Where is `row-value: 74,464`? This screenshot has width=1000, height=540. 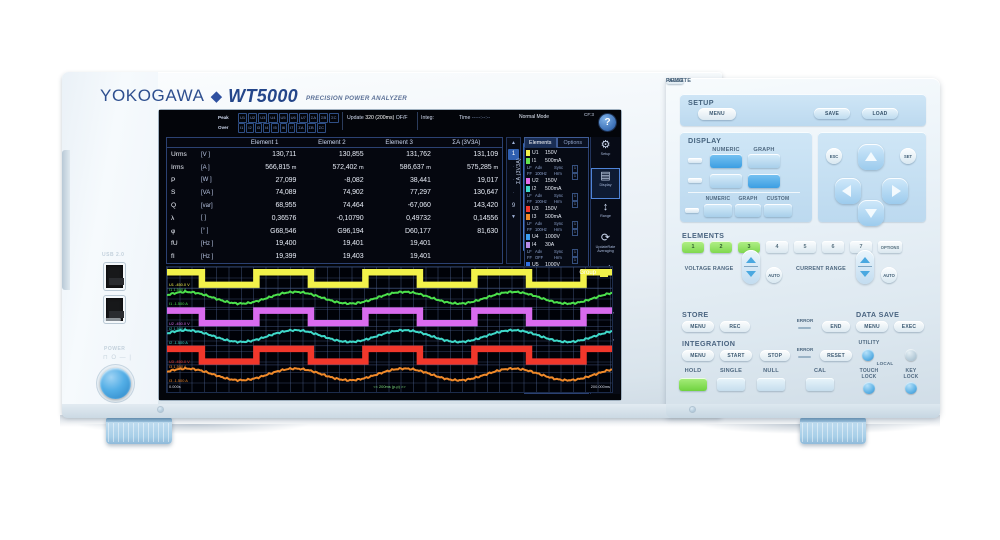
row-value: 74,464 is located at coordinates (353, 206).